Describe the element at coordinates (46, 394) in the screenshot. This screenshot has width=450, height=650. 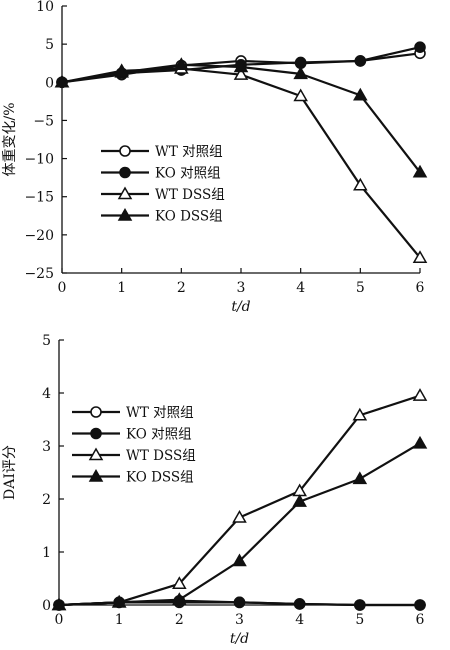
I see `y-tick-label: 4` at that location.